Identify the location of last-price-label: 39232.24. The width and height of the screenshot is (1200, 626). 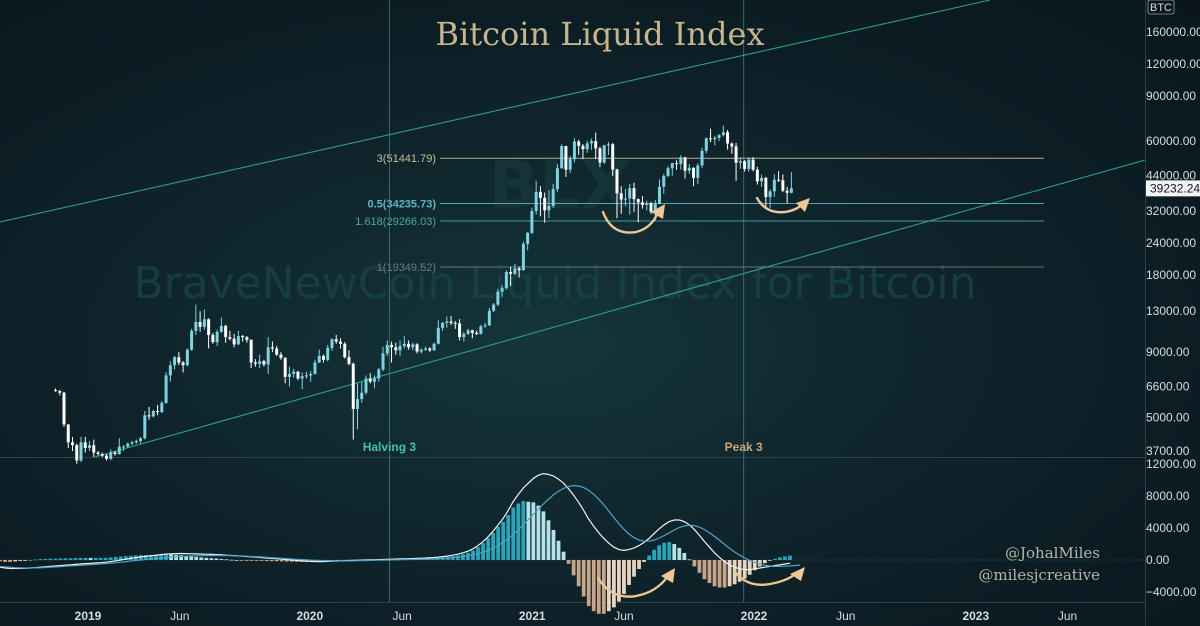
(1175, 188).